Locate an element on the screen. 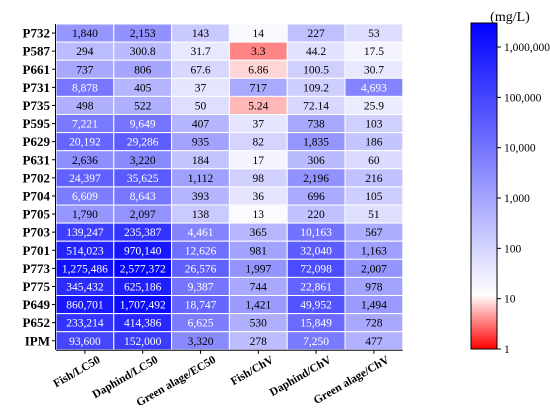 This screenshot has height=420, width=550. row-label: P631 is located at coordinates (36, 159).